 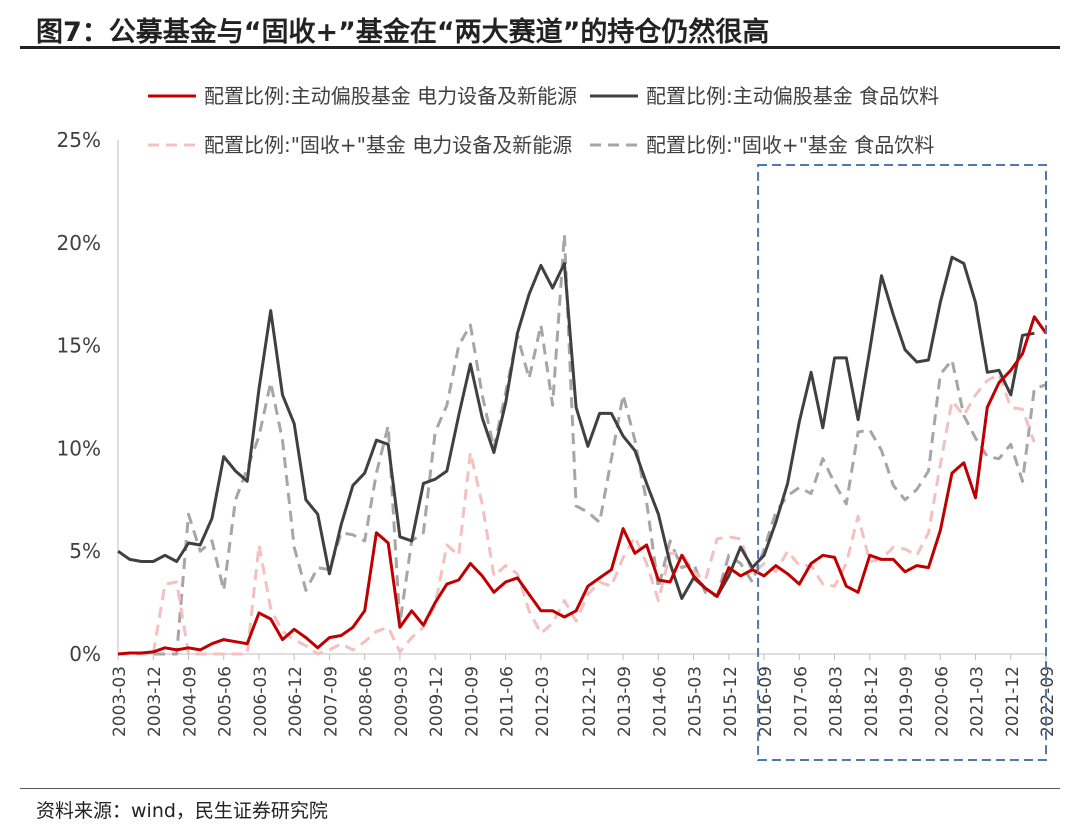 I want to click on y-tick-label: 15%, so click(x=79, y=346).